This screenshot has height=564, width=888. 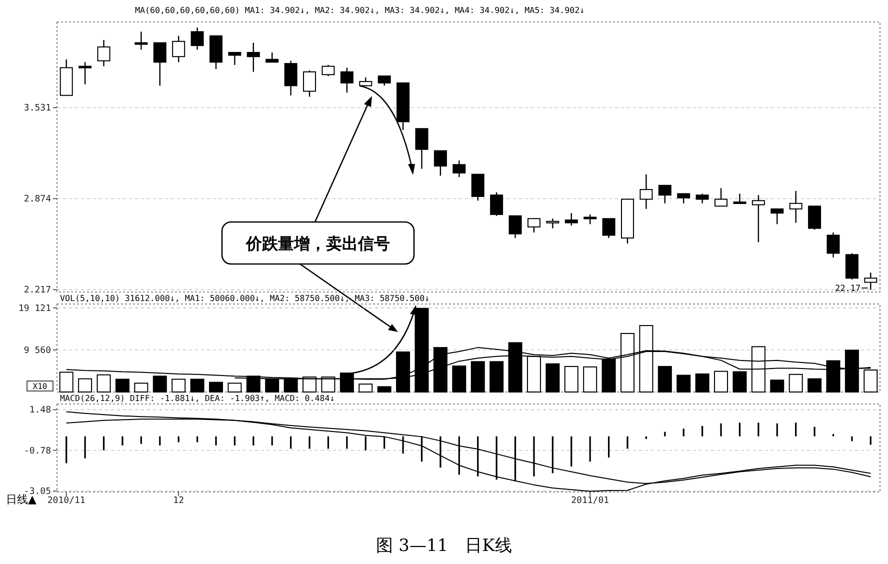 What do you see at coordinates (317, 243) in the screenshot?
I see `annotation: 价跌量增，卖出信号` at bounding box center [317, 243].